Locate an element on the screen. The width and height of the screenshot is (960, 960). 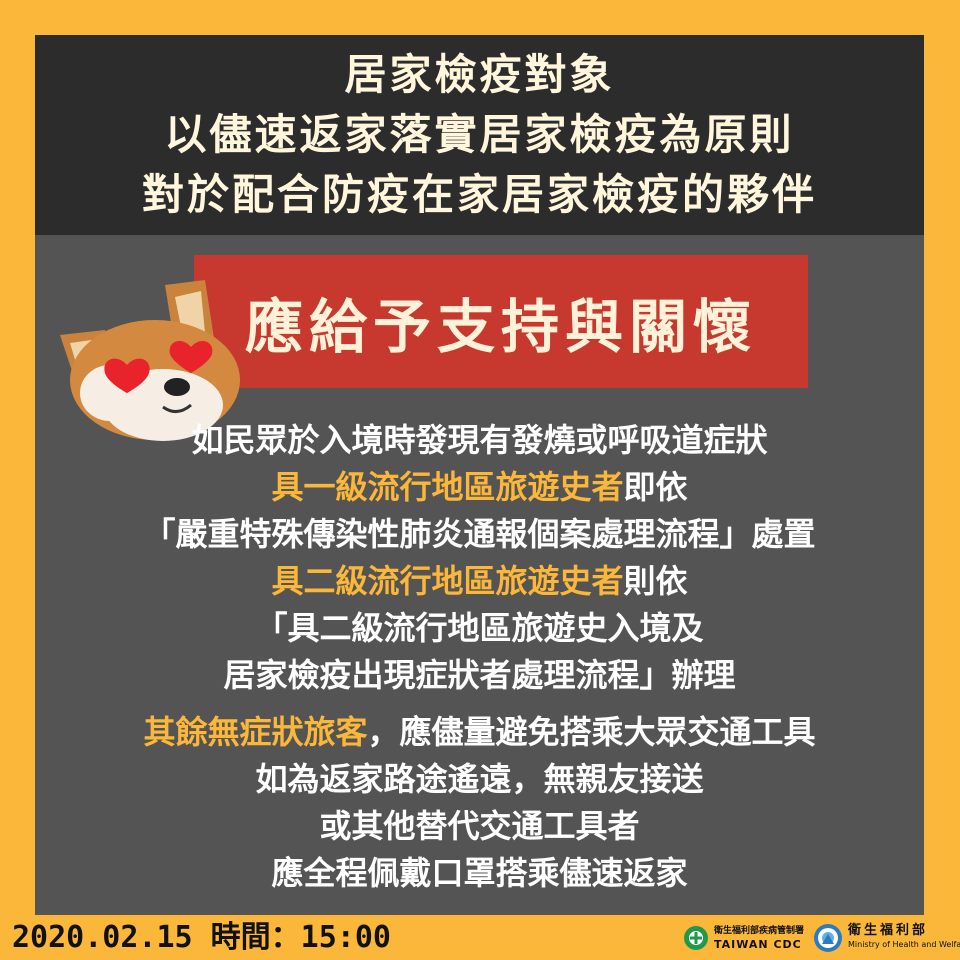
mohw-logo-icon is located at coordinates (828, 938).